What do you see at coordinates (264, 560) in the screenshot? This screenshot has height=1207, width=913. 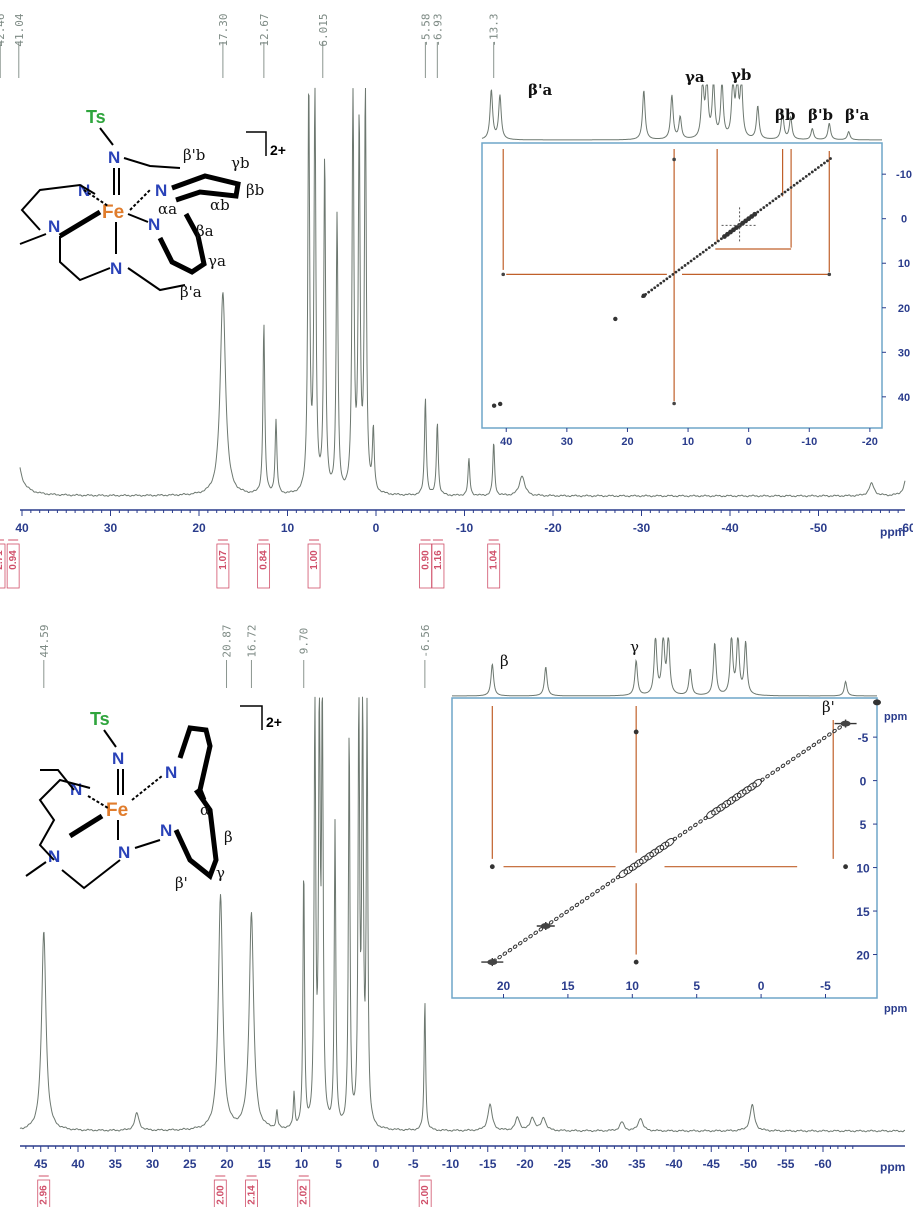 I see `integral-value: 0.84` at bounding box center [264, 560].